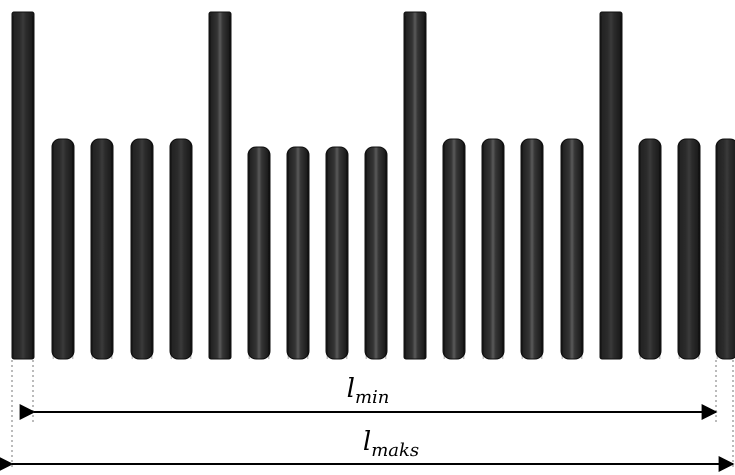  I want to click on measurement-arrows, so click(367, 438).